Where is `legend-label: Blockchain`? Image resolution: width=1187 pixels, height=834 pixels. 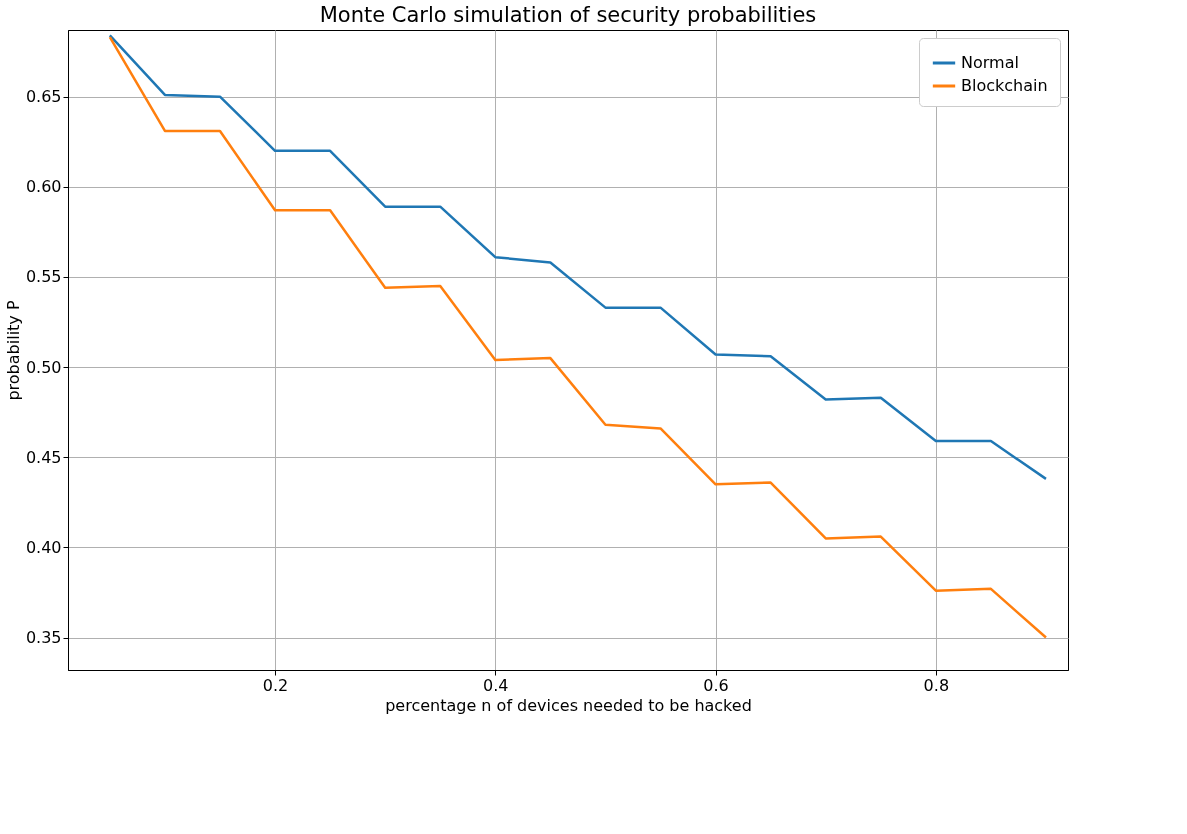 legend-label: Blockchain is located at coordinates (1004, 85).